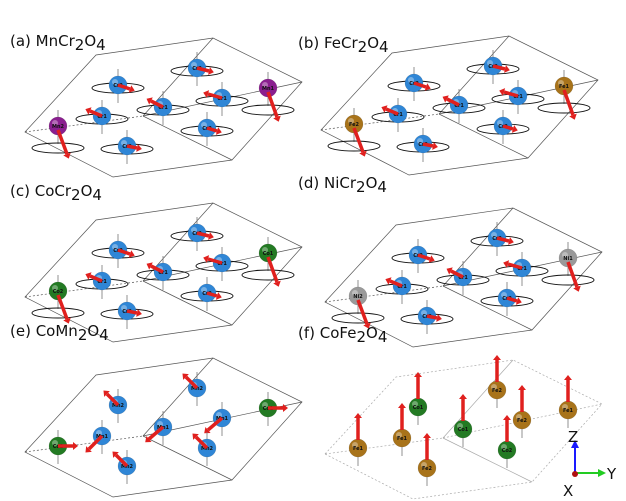 This screenshot has height=501, width=626. Describe the element at coordinates (564, 87) in the screenshot. I see `atom-label: Fe1` at that location.